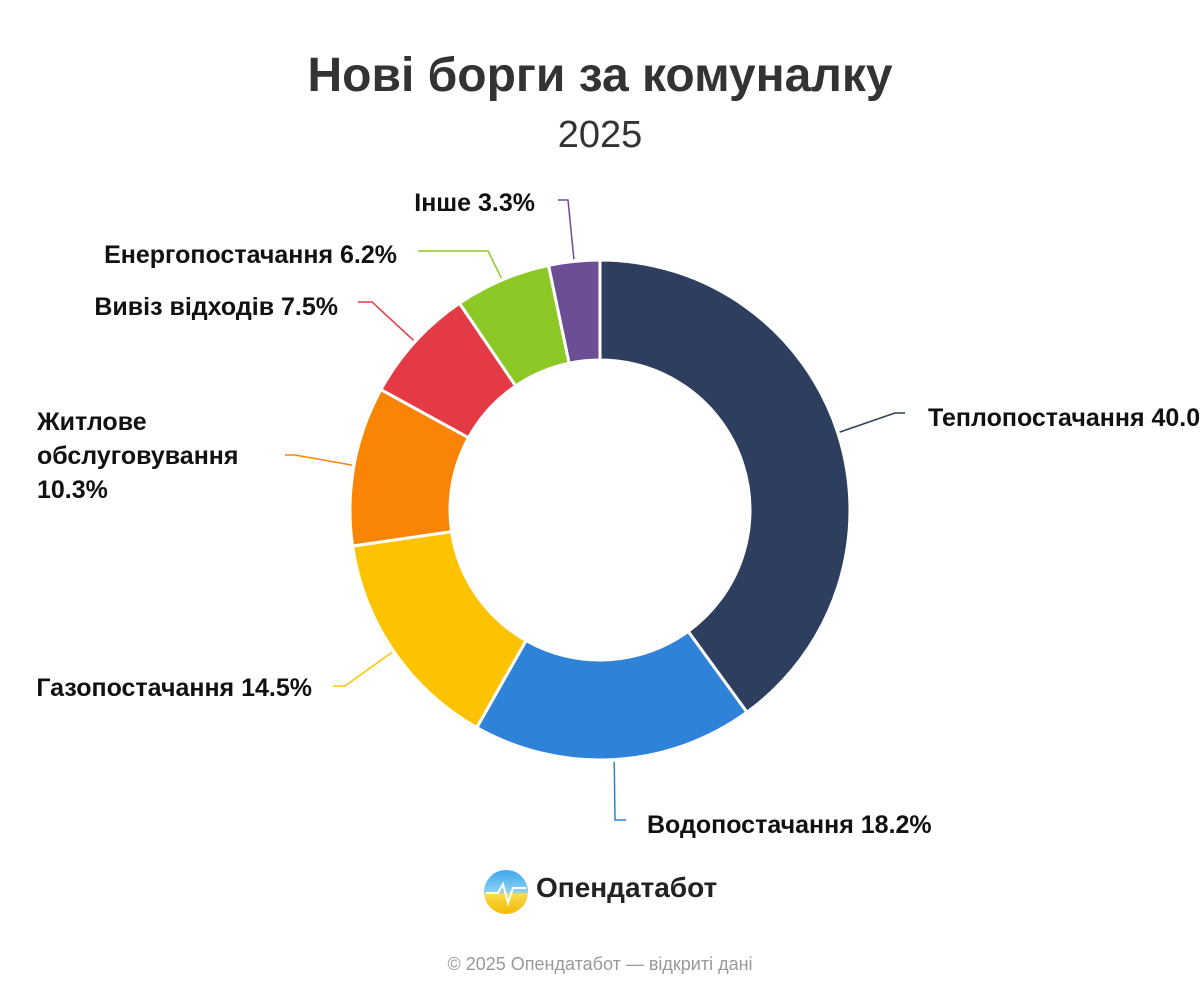 The image size is (1200, 1000). Describe the element at coordinates (600, 964) in the screenshot. I see `footer: © 2025 Опендатабот — відкриті дані` at that location.